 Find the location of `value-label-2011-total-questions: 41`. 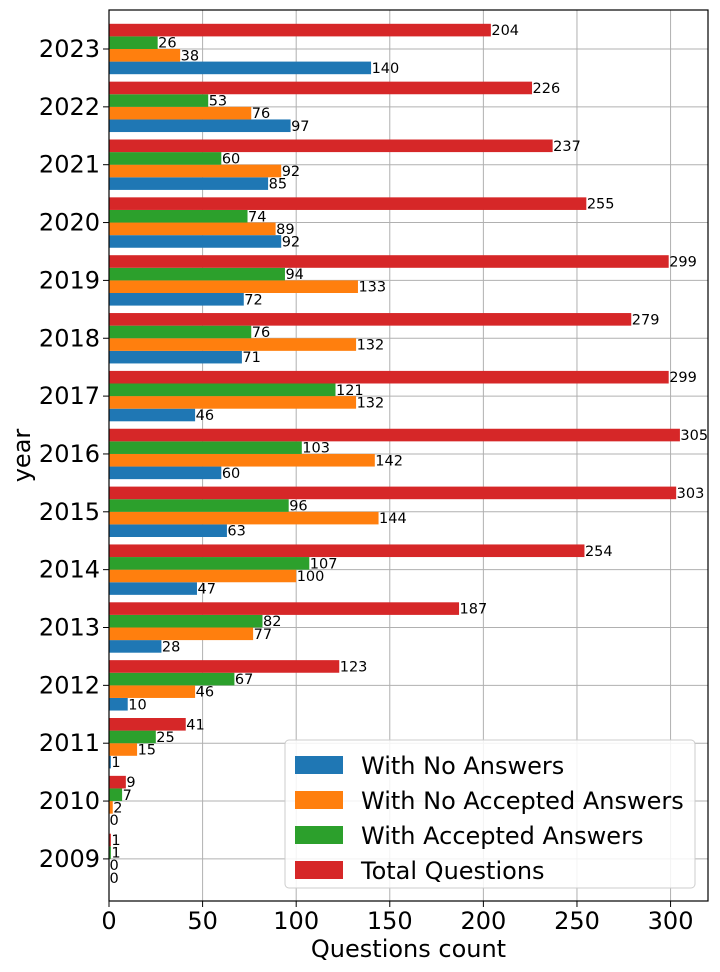

value-label-2011-total-questions: 41 is located at coordinates (195, 725).